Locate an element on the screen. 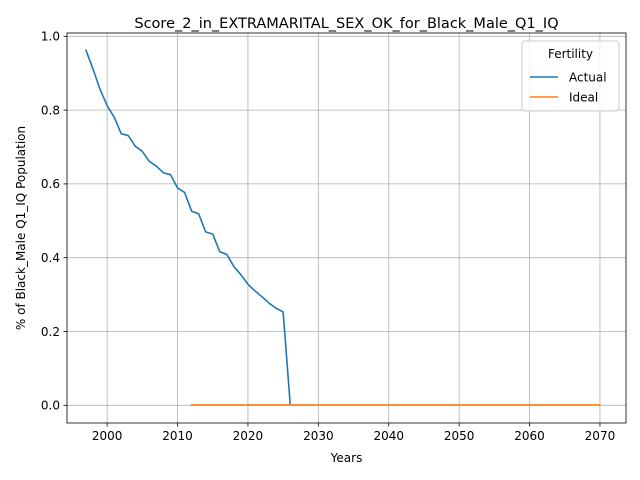 Image resolution: width=640 pixels, height=480 pixels. x-tick-label: 2060 is located at coordinates (529, 436).